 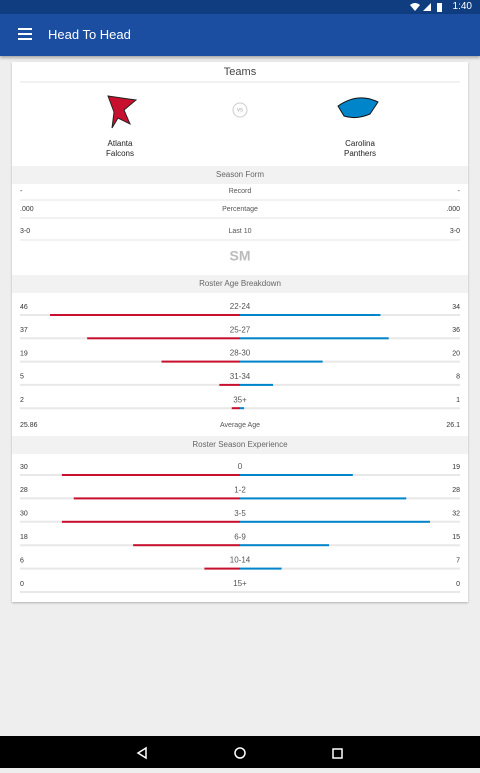 What do you see at coordinates (141, 753) in the screenshot?
I see `back-button` at bounding box center [141, 753].